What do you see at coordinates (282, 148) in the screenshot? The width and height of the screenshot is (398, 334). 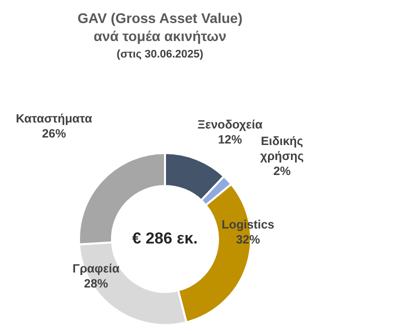 I see `slice-label: Ειδικής χρήσης` at bounding box center [282, 148].